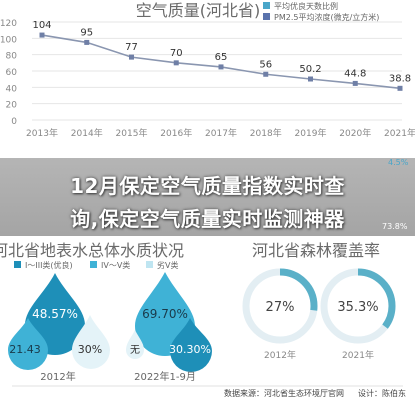 The width and height of the screenshot is (415, 400). I want to click on legend-label-pm25: PM2.5平均浓度(微克/立方米), so click(326, 17).